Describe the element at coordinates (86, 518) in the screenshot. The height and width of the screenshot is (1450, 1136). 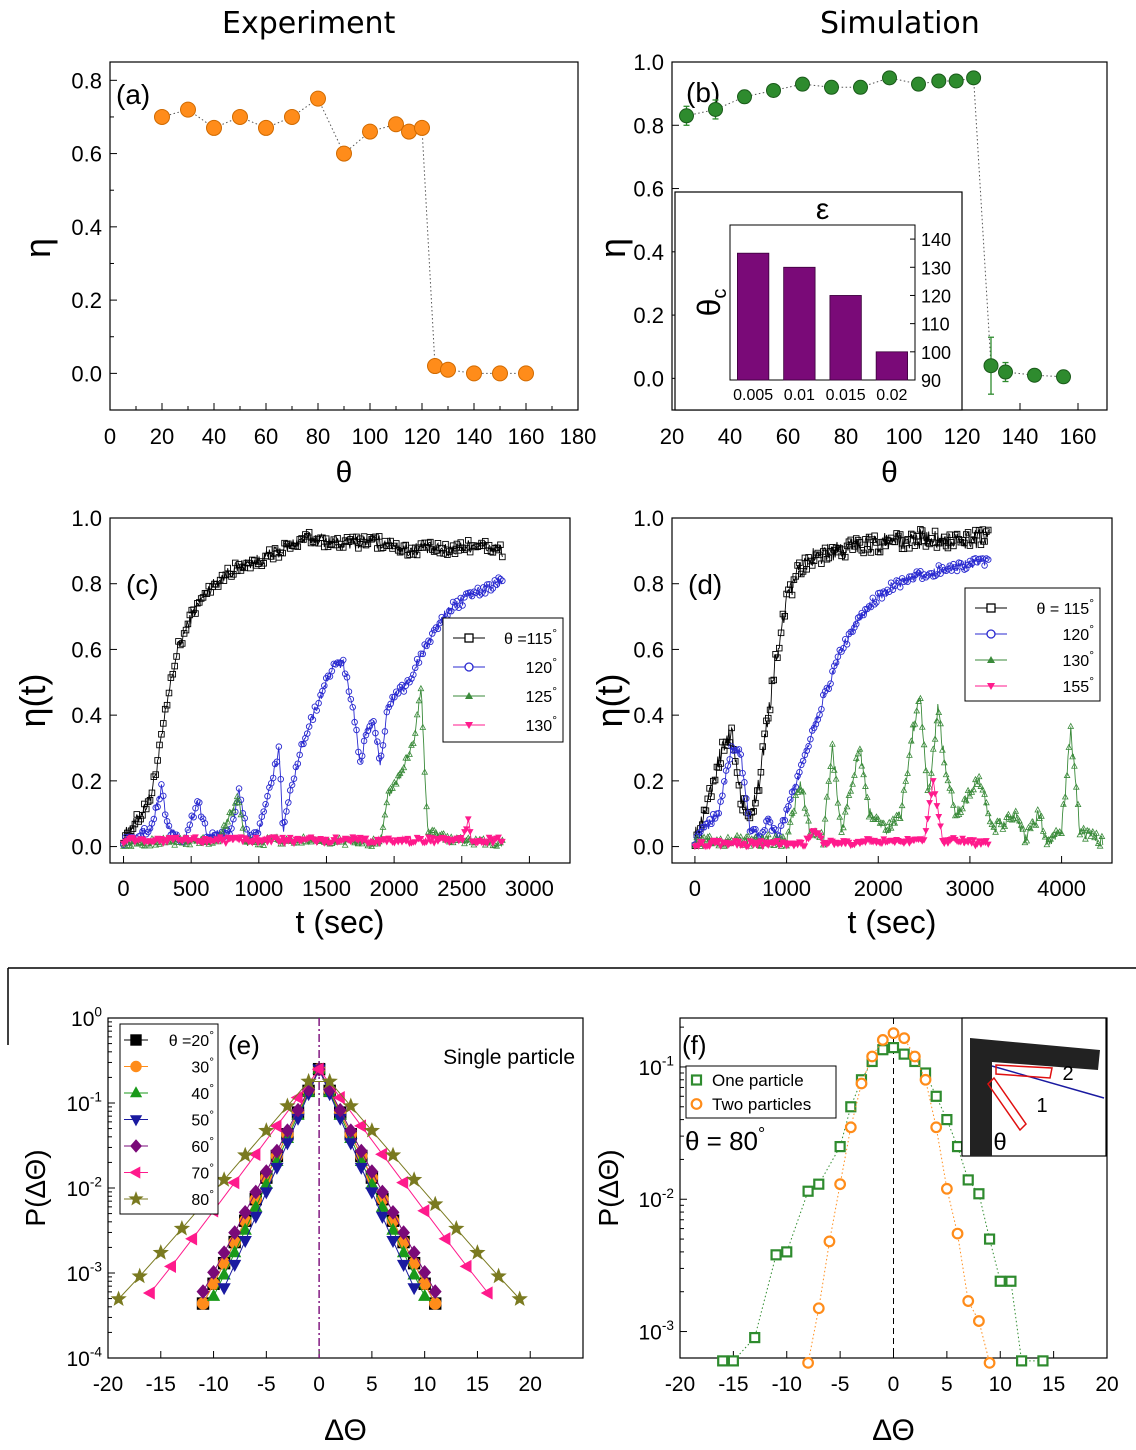
I see `y-tick-label: 1.0` at that location.